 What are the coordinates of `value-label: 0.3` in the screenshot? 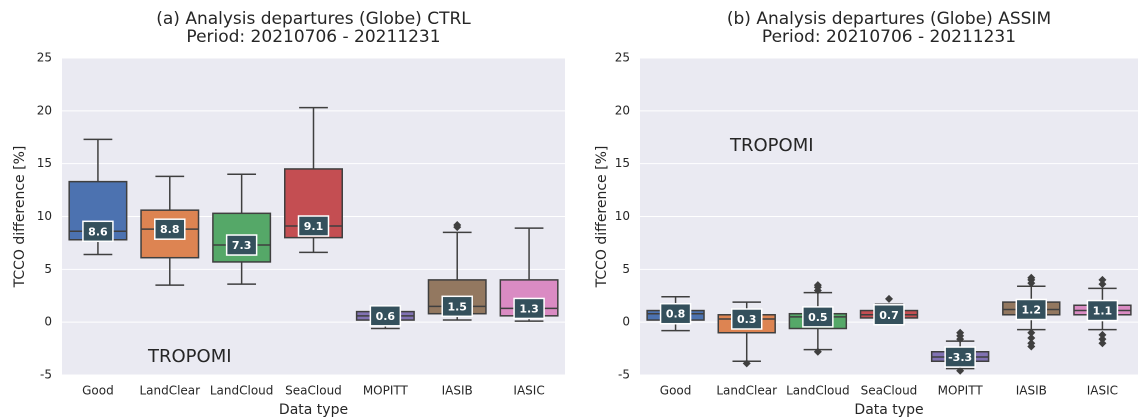 It's located at (747, 319).